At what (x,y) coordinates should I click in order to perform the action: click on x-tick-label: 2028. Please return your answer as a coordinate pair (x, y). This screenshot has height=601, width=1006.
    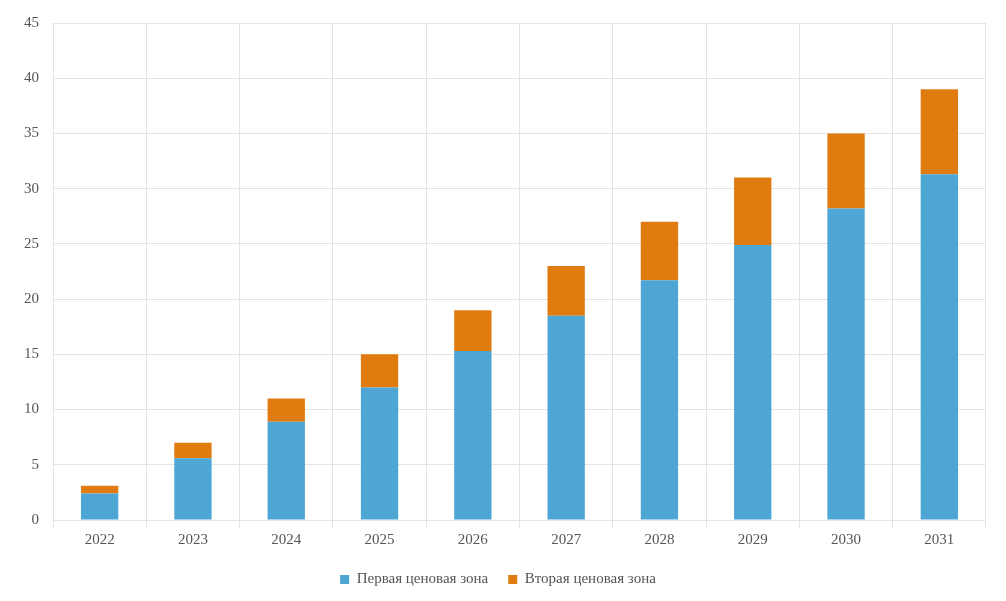
    Looking at the image, I should click on (659, 538).